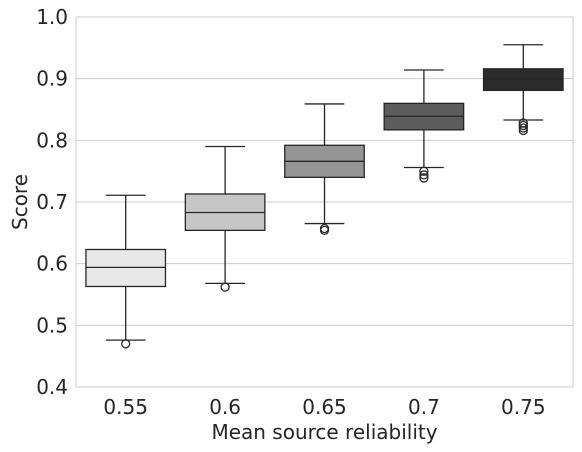 Image resolution: width=582 pixels, height=452 pixels. Describe the element at coordinates (523, 80) in the screenshot. I see `iqr-box` at that location.